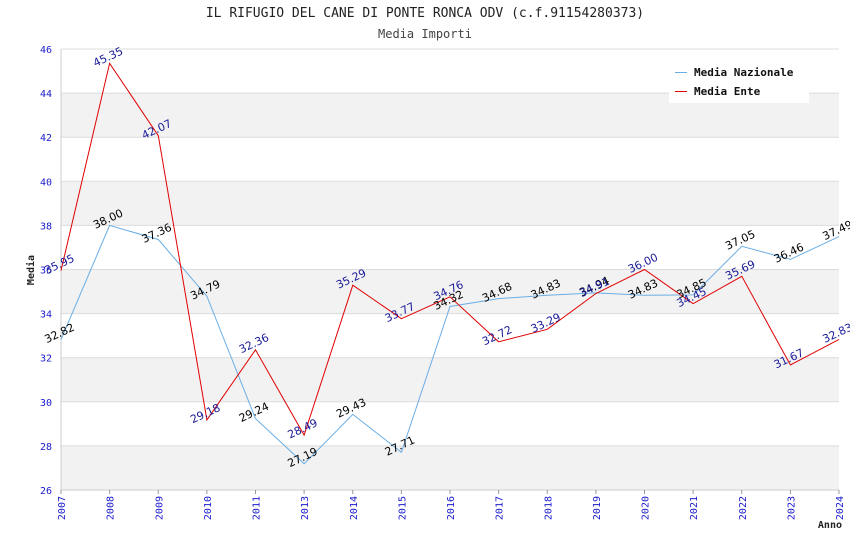 Image resolution: width=850 pixels, height=550 pixels. What do you see at coordinates (727, 91) in the screenshot?
I see `legend-label: Media Ente` at bounding box center [727, 91].